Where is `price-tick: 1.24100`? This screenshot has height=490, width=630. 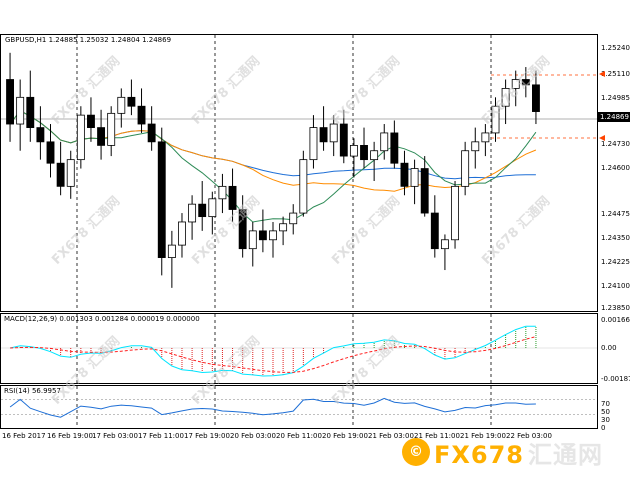
price-tick: 1.24100 is located at coordinates (615, 286).